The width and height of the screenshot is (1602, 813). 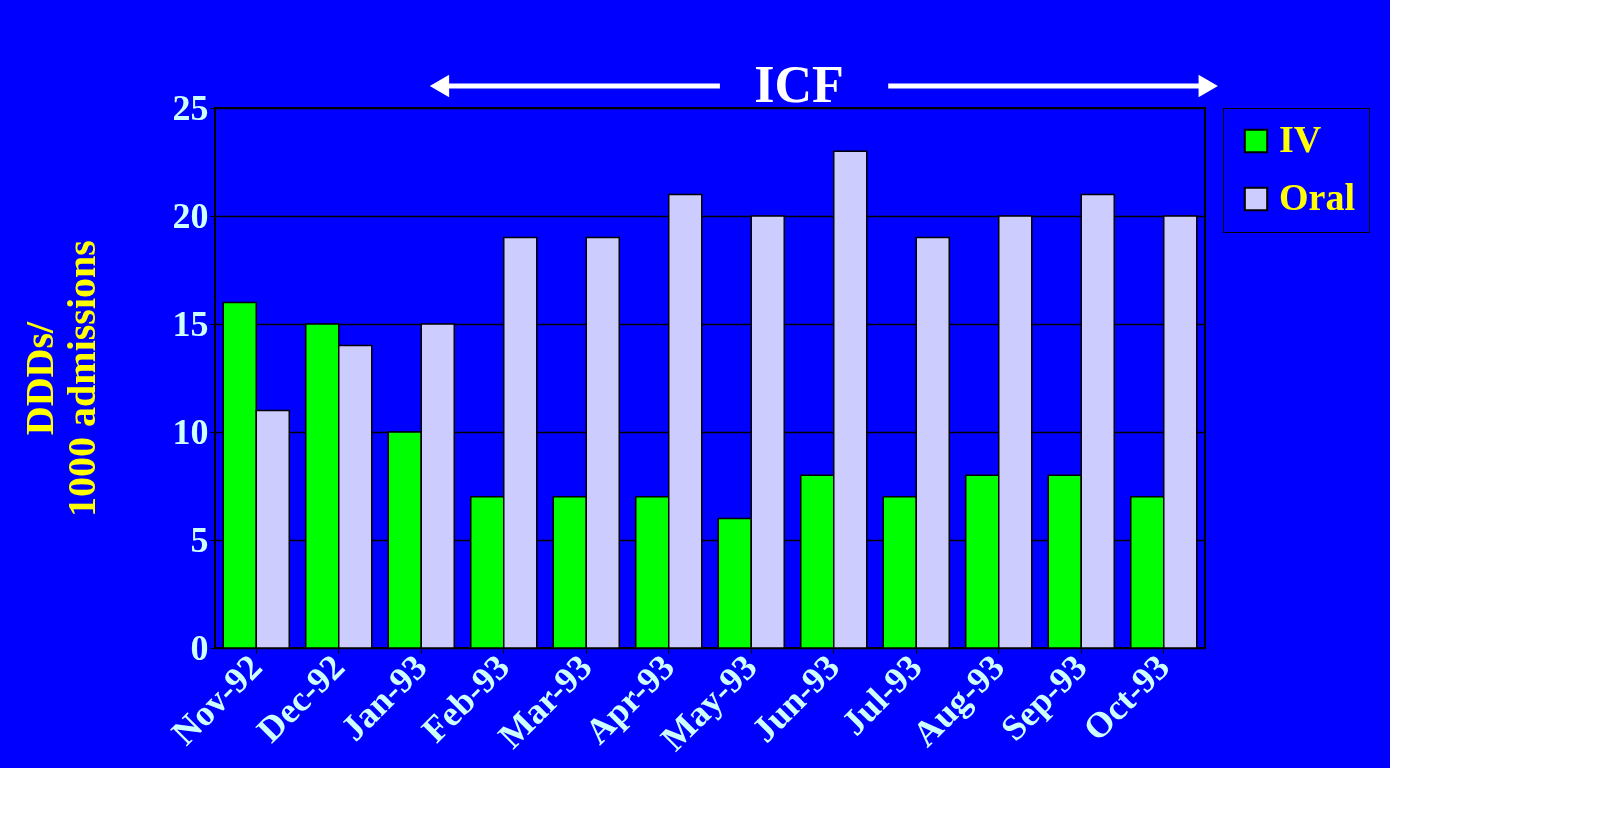 What do you see at coordinates (190, 431) in the screenshot?
I see `y-tick-label: 10` at bounding box center [190, 431].